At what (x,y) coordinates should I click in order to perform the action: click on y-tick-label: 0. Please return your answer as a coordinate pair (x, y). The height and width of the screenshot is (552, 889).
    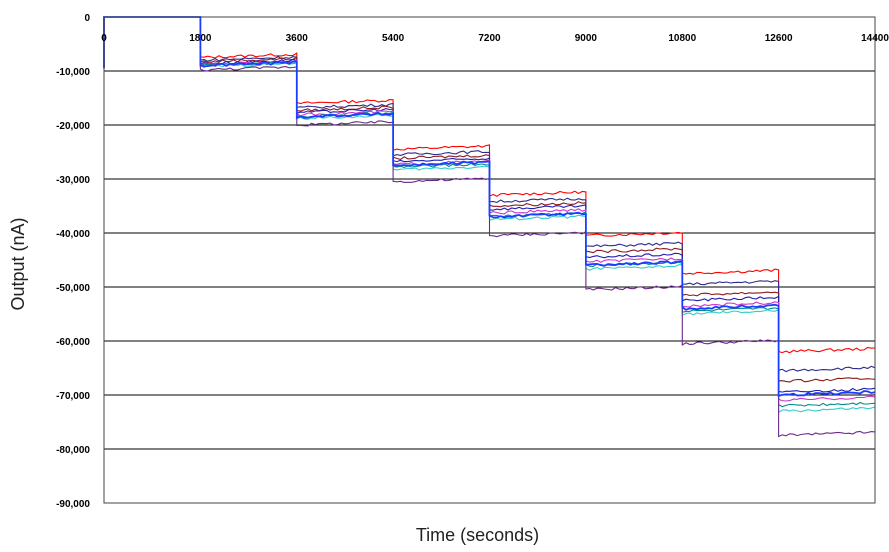
    Looking at the image, I should click on (87, 18).